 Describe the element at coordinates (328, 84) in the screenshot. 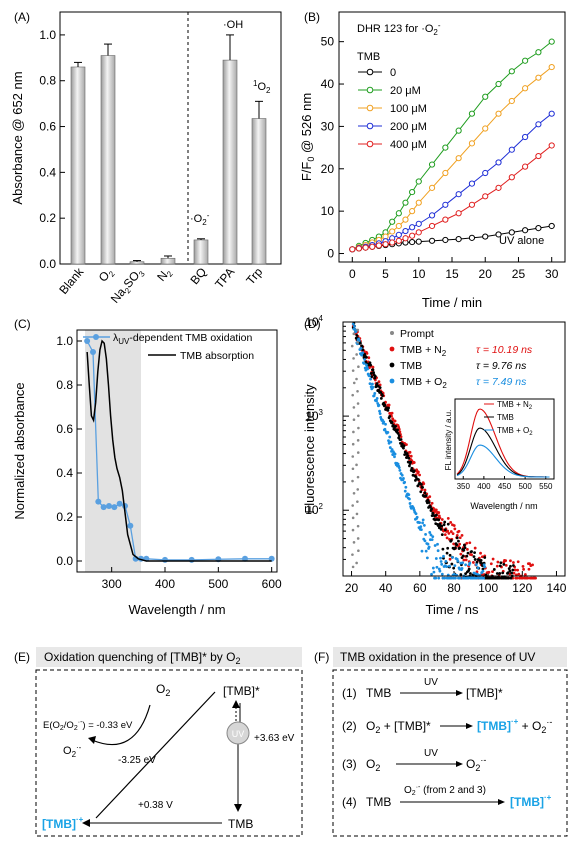

I see `b-ytick-label: 40` at that location.